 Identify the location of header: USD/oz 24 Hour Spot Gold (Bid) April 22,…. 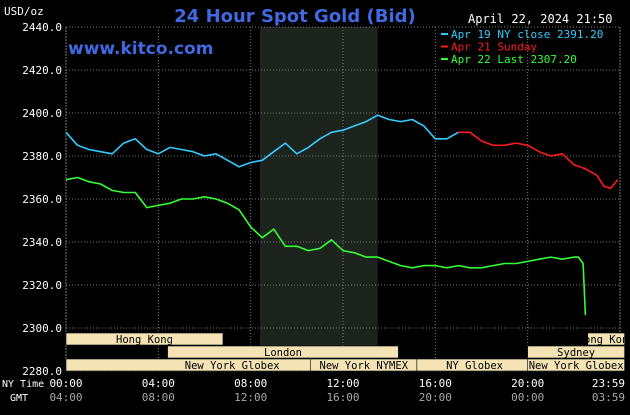
(308, 32).